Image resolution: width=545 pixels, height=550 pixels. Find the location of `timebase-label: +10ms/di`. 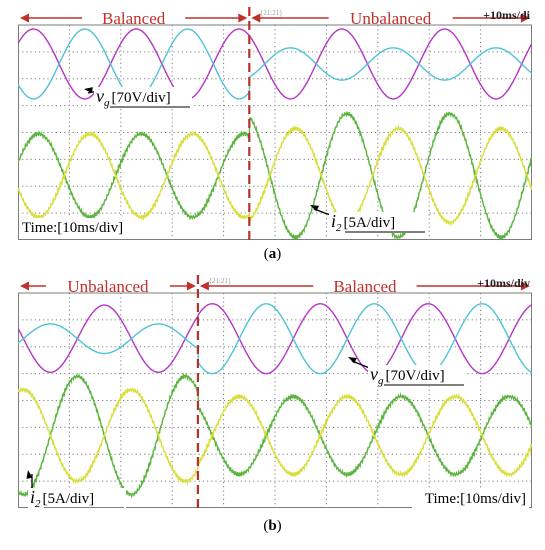

timebase-label: +10ms/di is located at coordinates (507, 15).